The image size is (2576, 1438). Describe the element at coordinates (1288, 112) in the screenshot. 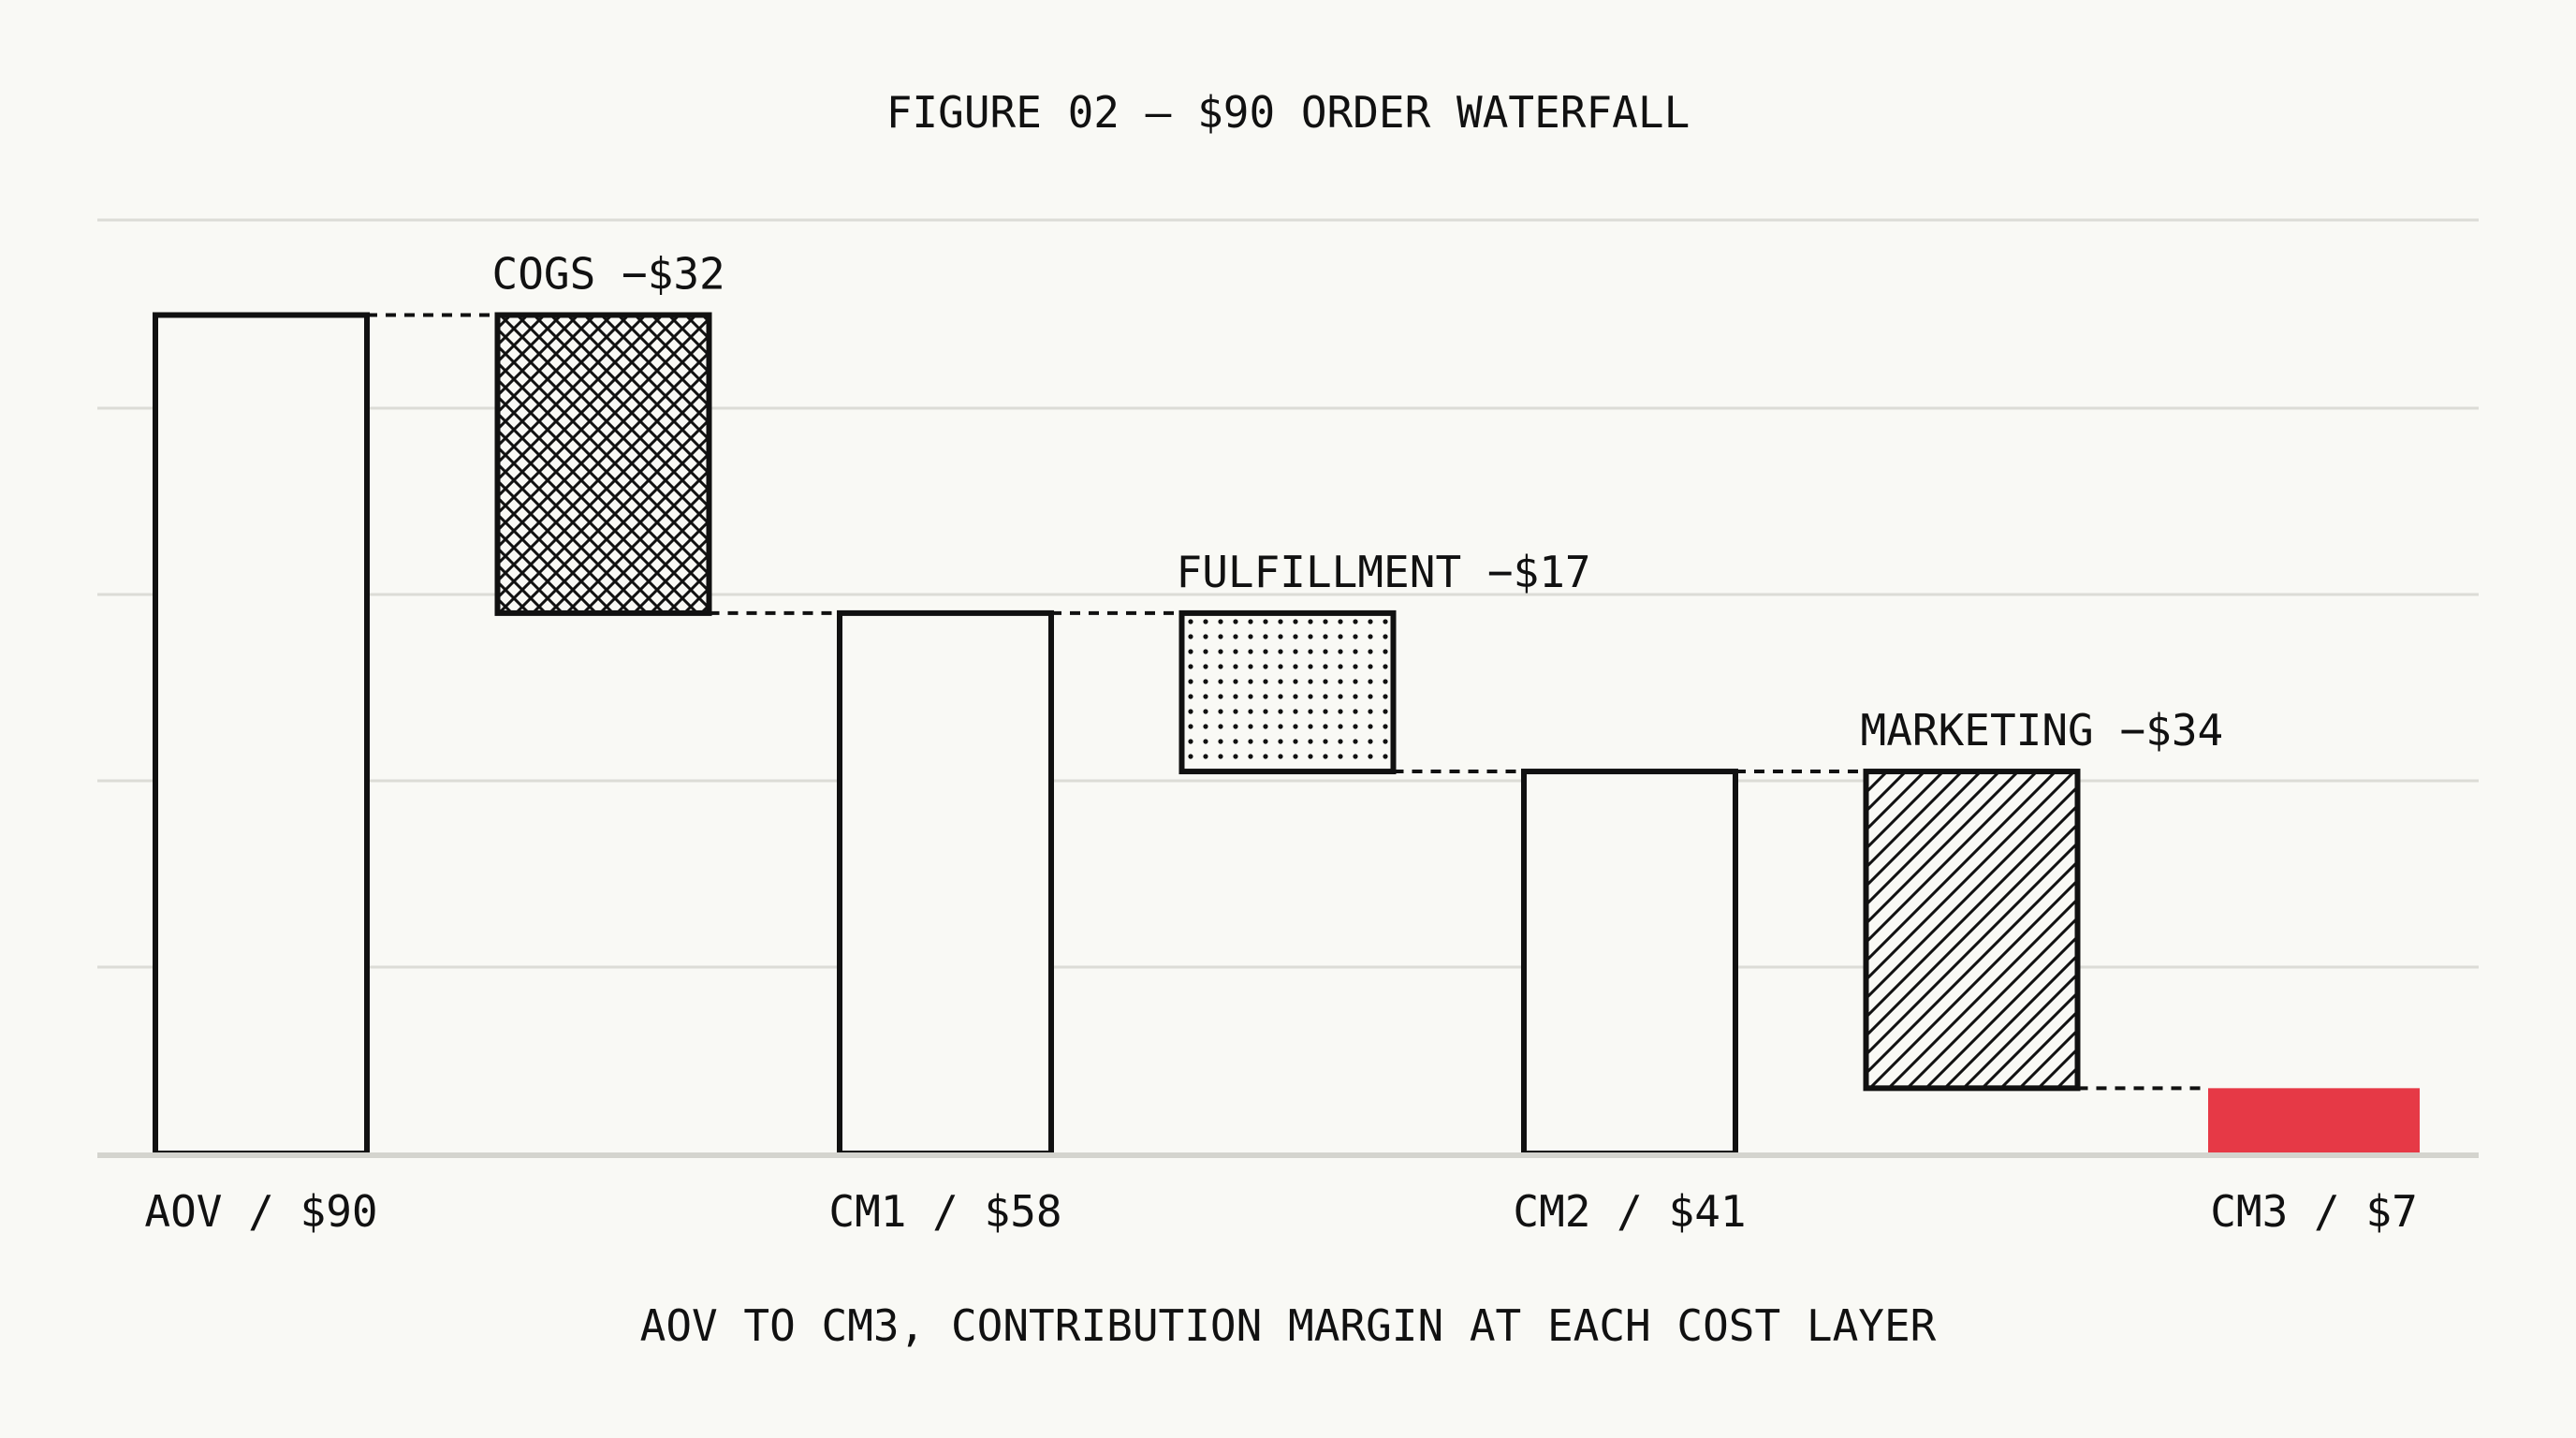

I see `chart-title: FIGURE 02 — $90 ORDER WATERFALL` at that location.